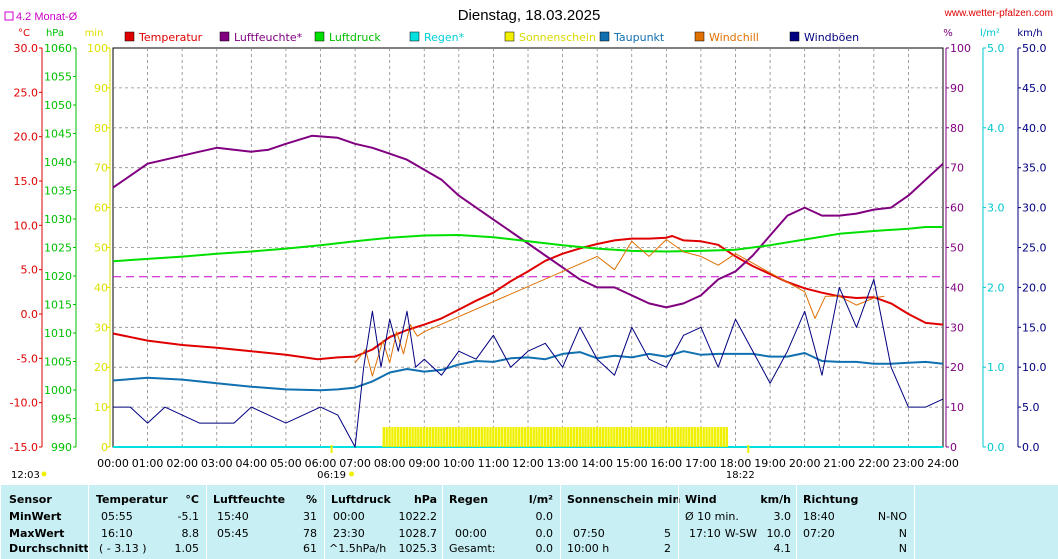 This screenshot has width=1058, height=559. What do you see at coordinates (26, 137) in the screenshot?
I see `temp-axis-tick: 20.0` at bounding box center [26, 137].